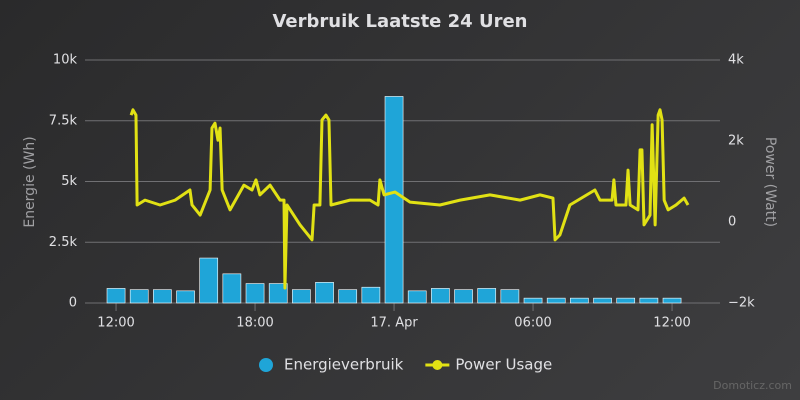 The image size is (800, 400). What do you see at coordinates (69, 181) in the screenshot?
I see `y-tick-label: 5k` at bounding box center [69, 181].